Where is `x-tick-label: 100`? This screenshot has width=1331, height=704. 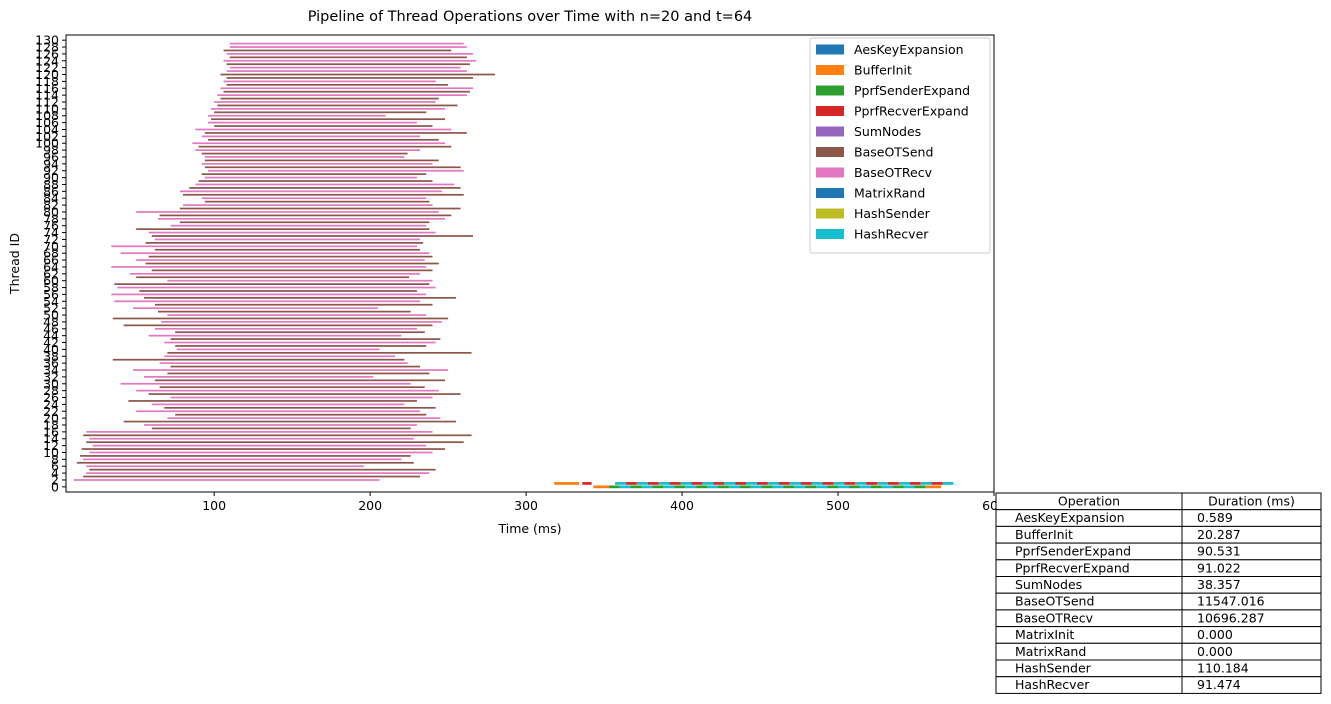
x-tick-label: 100 is located at coordinates (214, 505).